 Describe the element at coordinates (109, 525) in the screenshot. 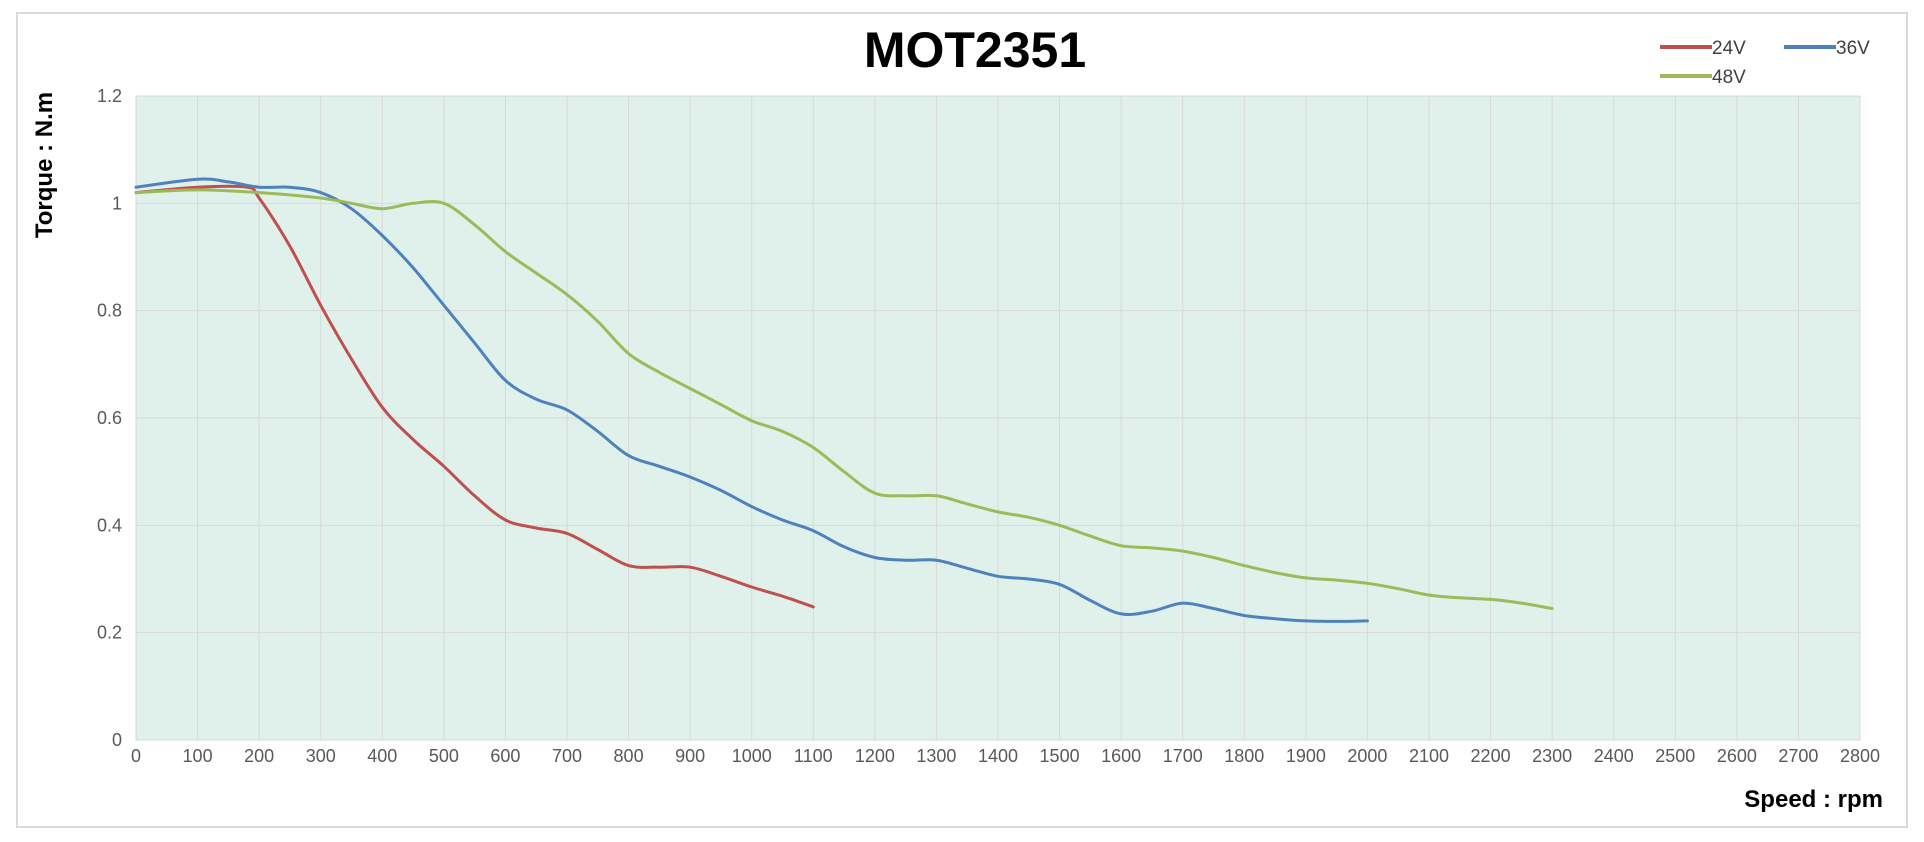

I see `y-tick-label: 0.4` at that location.